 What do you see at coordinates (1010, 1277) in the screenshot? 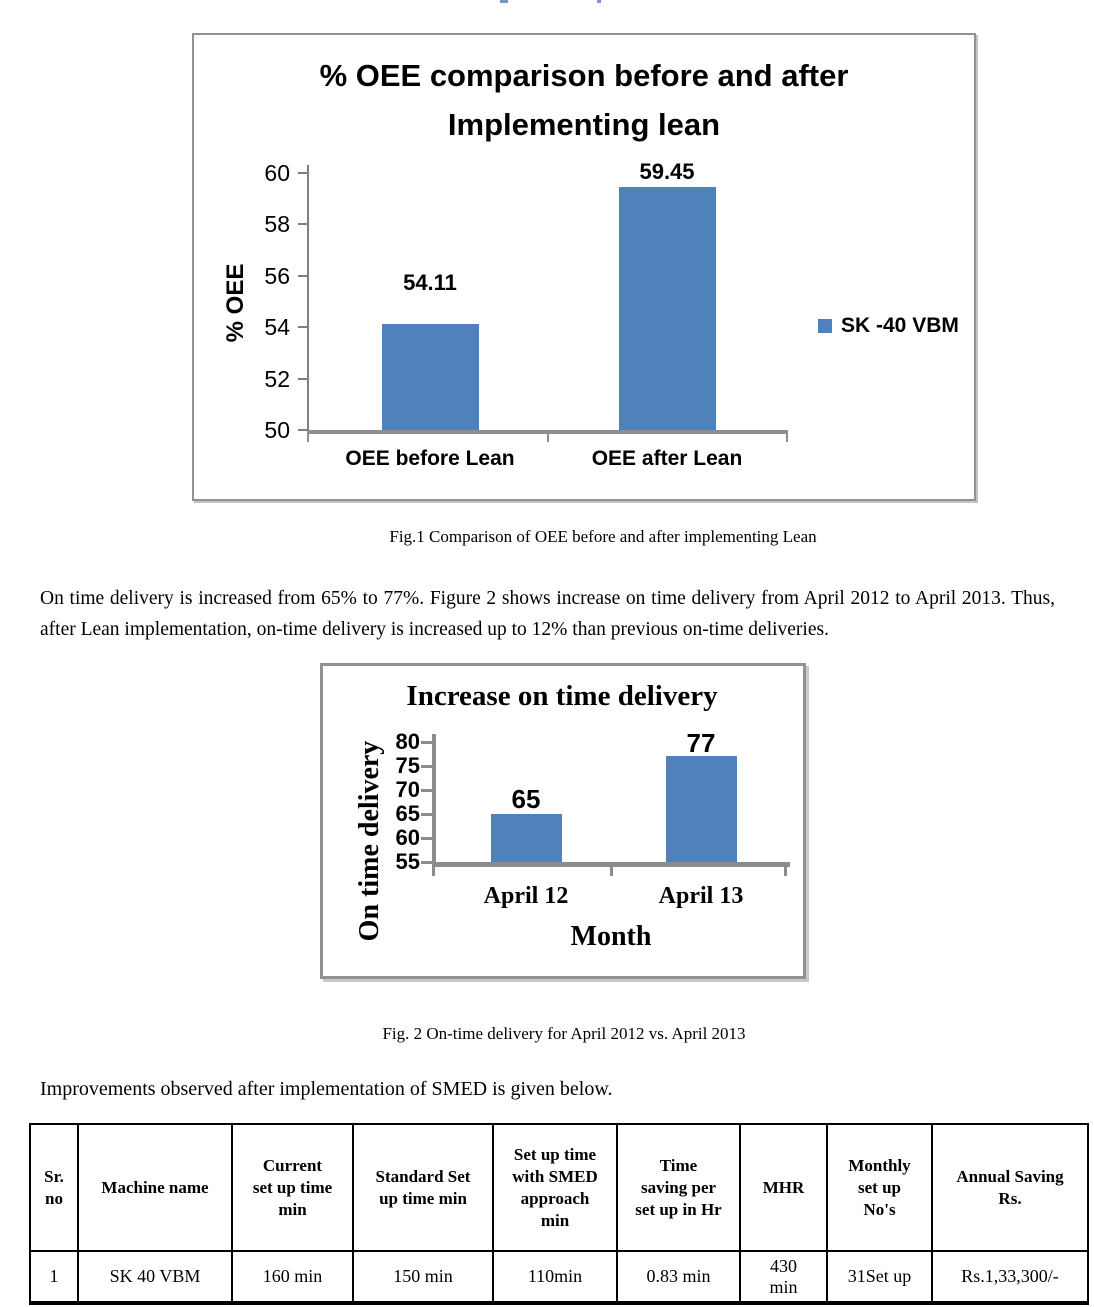
I see `table-cell: Rs.1,33,300/-` at bounding box center [1010, 1277].